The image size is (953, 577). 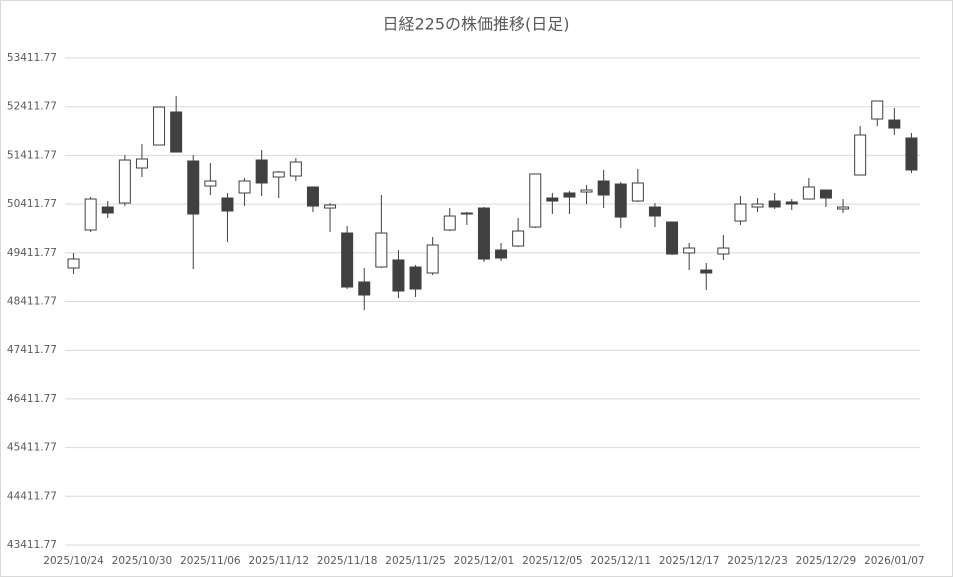 I want to click on x-tick-label: 2025/10/24, so click(x=73, y=561).